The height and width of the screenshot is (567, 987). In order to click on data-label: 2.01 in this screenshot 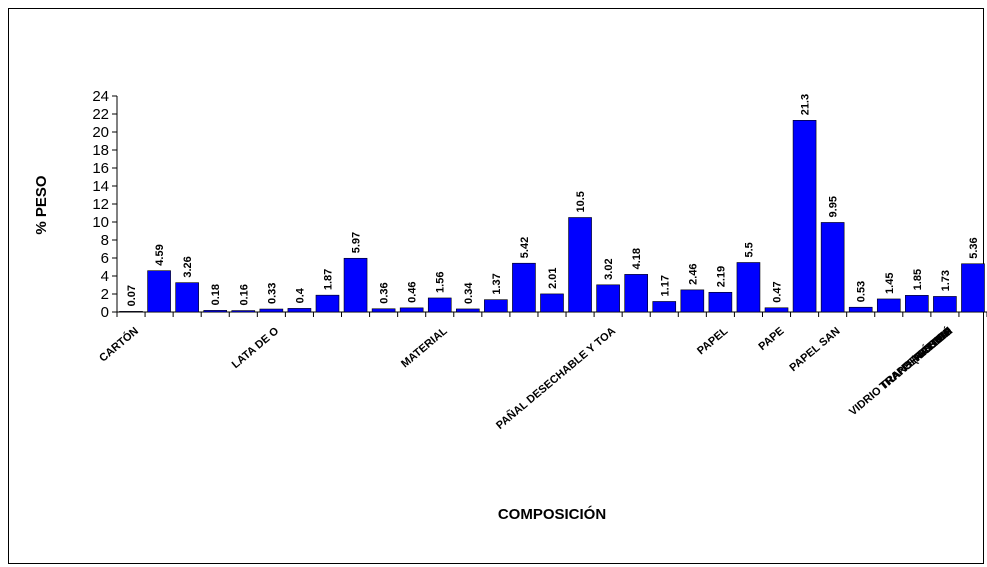, I will do `click(553, 277)`.